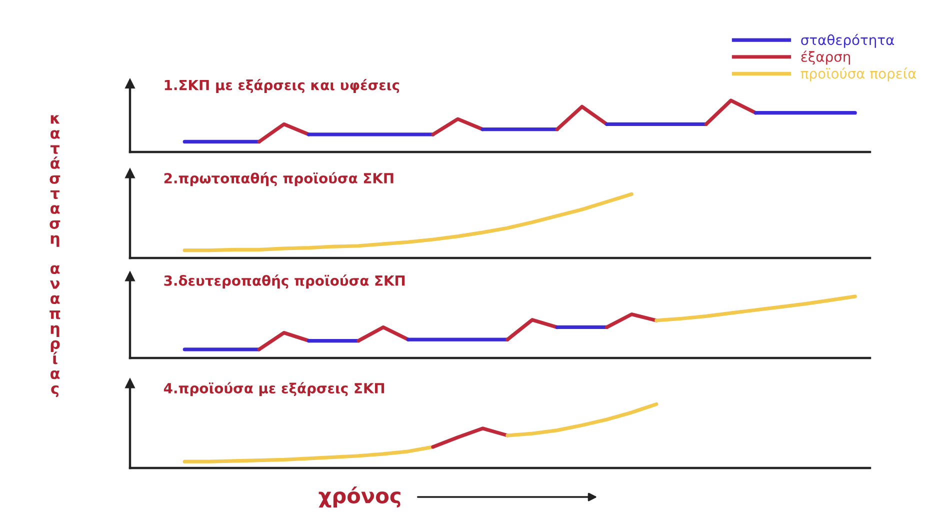  What do you see at coordinates (825, 57) in the screenshot?
I see `legend-label: έξαρση` at bounding box center [825, 57].